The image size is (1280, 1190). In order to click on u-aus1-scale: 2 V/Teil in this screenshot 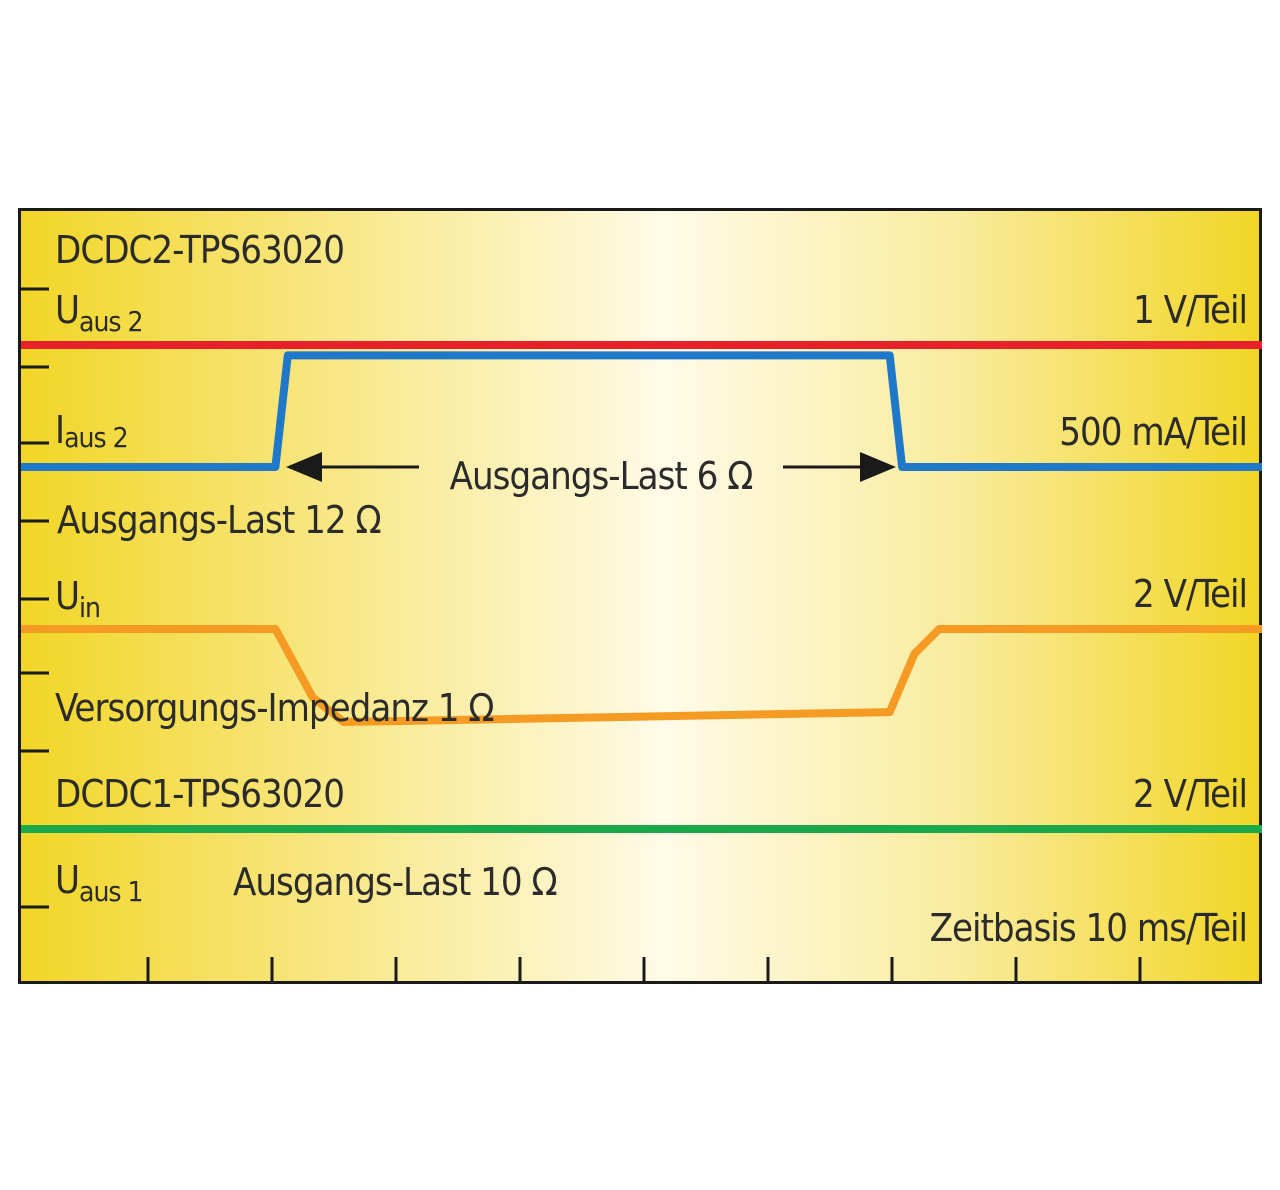, I will do `click(1190, 794)`.